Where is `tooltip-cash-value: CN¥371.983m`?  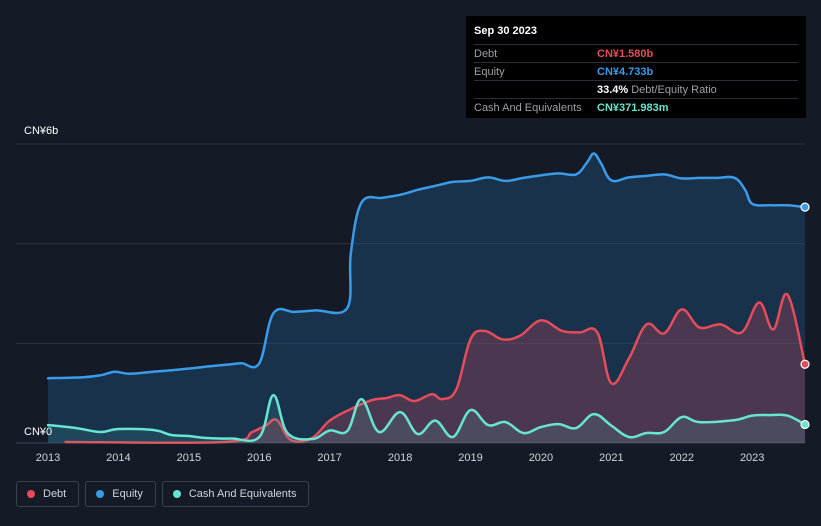 tooltip-cash-value: CN¥371.983m is located at coordinates (633, 108).